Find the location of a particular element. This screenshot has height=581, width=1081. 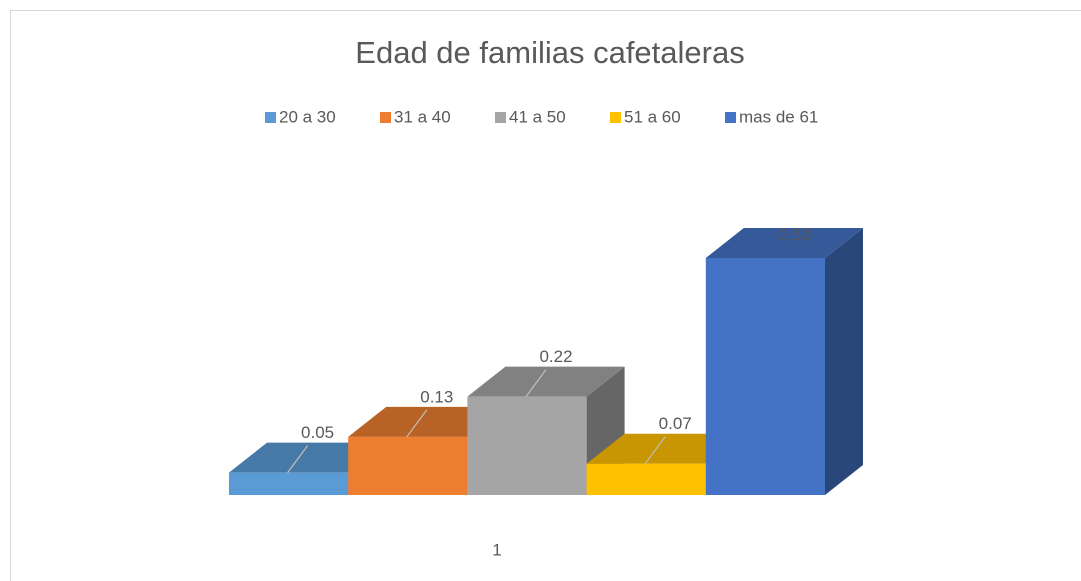

chart-title: Edad de familias cafetaleras is located at coordinates (549, 52).